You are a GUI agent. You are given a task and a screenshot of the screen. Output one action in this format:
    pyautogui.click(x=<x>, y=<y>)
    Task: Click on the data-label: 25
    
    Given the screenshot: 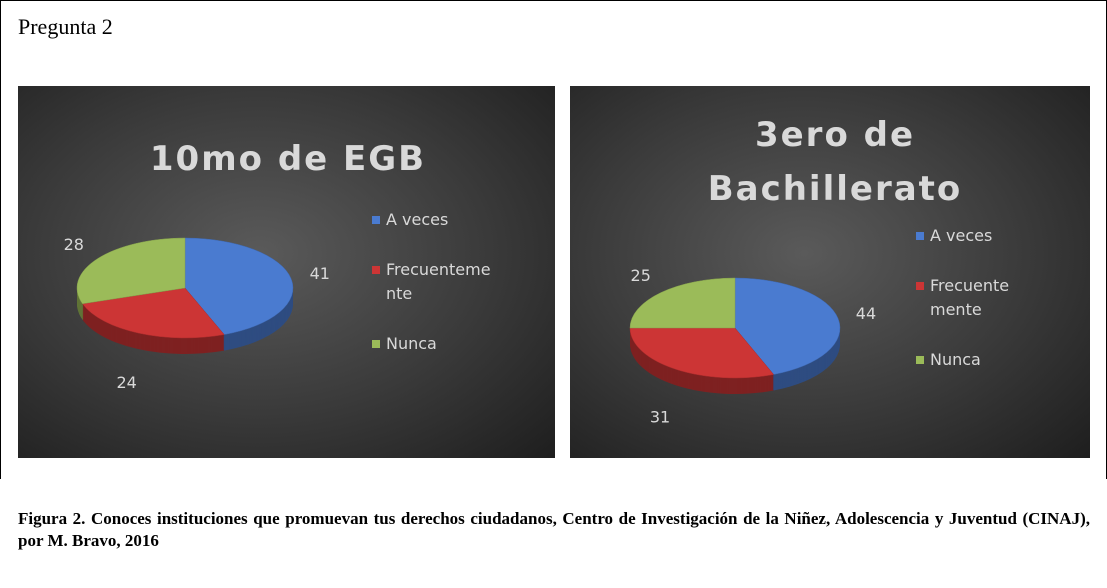 What is the action you would take?
    pyautogui.click(x=641, y=275)
    